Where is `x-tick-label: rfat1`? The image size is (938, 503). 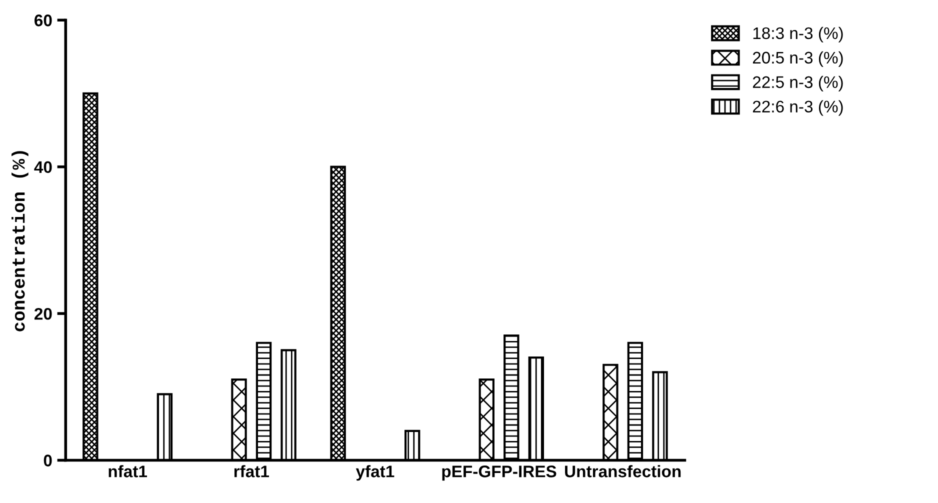
x-tick-label: rfat1 is located at coordinates (251, 471).